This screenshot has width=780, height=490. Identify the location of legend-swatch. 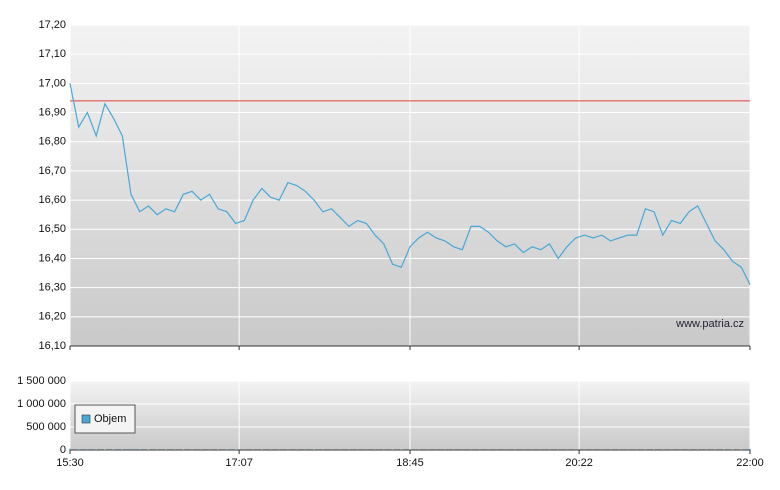
(86, 419).